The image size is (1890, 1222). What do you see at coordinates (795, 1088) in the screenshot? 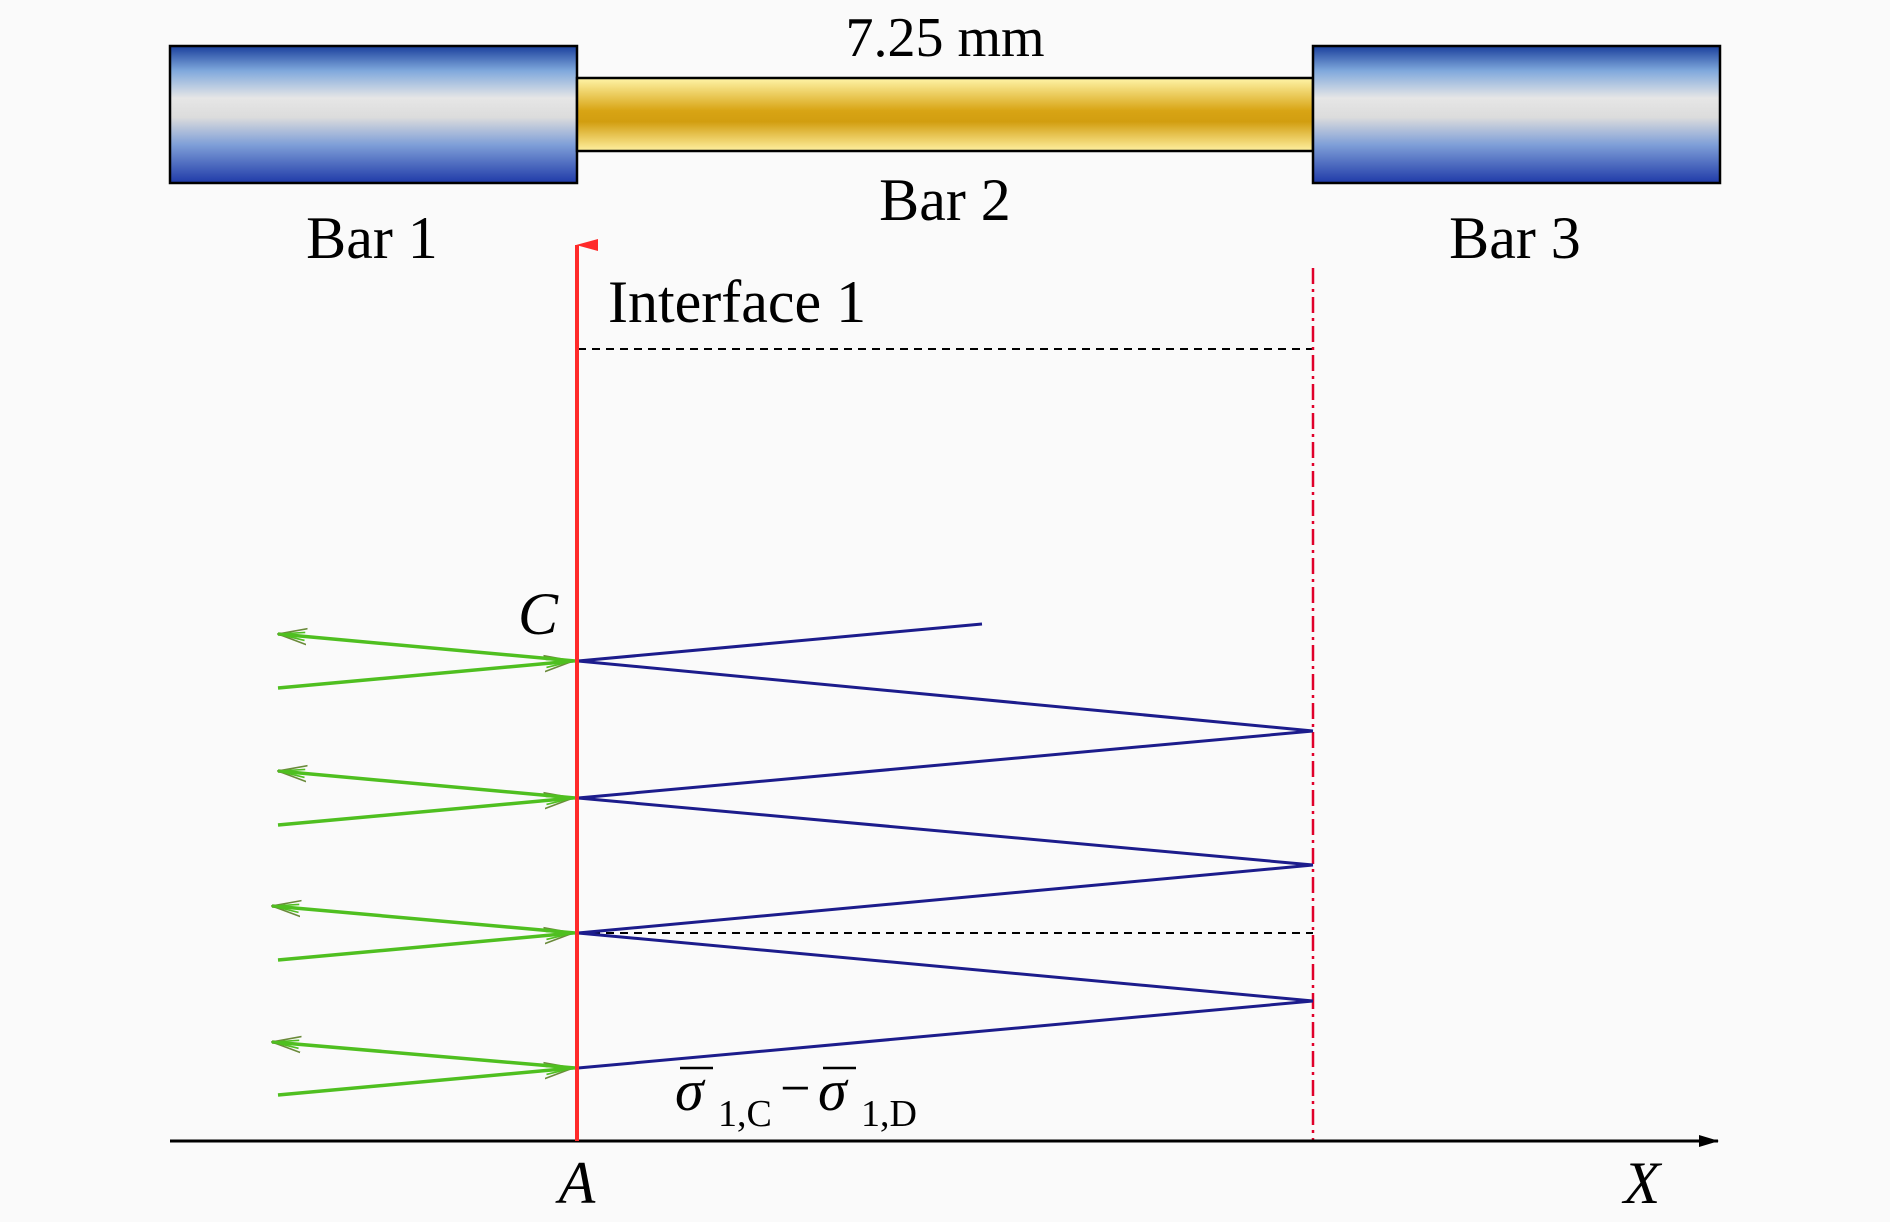
I see `minus-sign: −` at bounding box center [795, 1088].